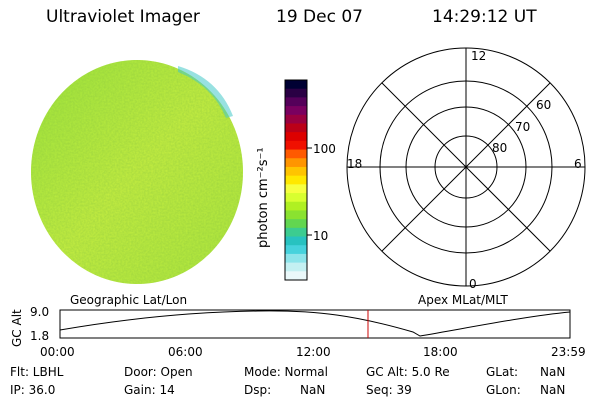 Image resolution: width=600 pixels, height=400 pixels. Describe the element at coordinates (543, 105) in the screenshot. I see `mlat-label-60: 60` at that location.